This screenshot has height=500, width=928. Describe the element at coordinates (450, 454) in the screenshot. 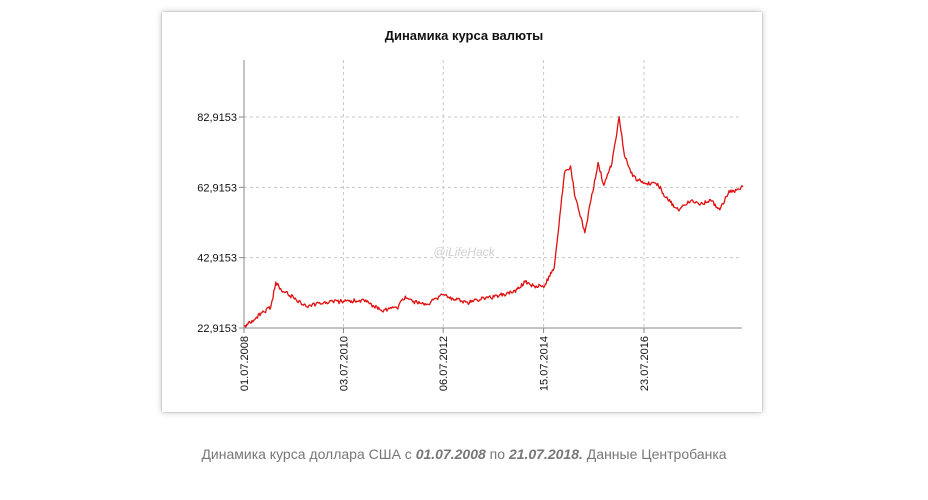

I see `caption-date-from: 01.07.2008` at that location.